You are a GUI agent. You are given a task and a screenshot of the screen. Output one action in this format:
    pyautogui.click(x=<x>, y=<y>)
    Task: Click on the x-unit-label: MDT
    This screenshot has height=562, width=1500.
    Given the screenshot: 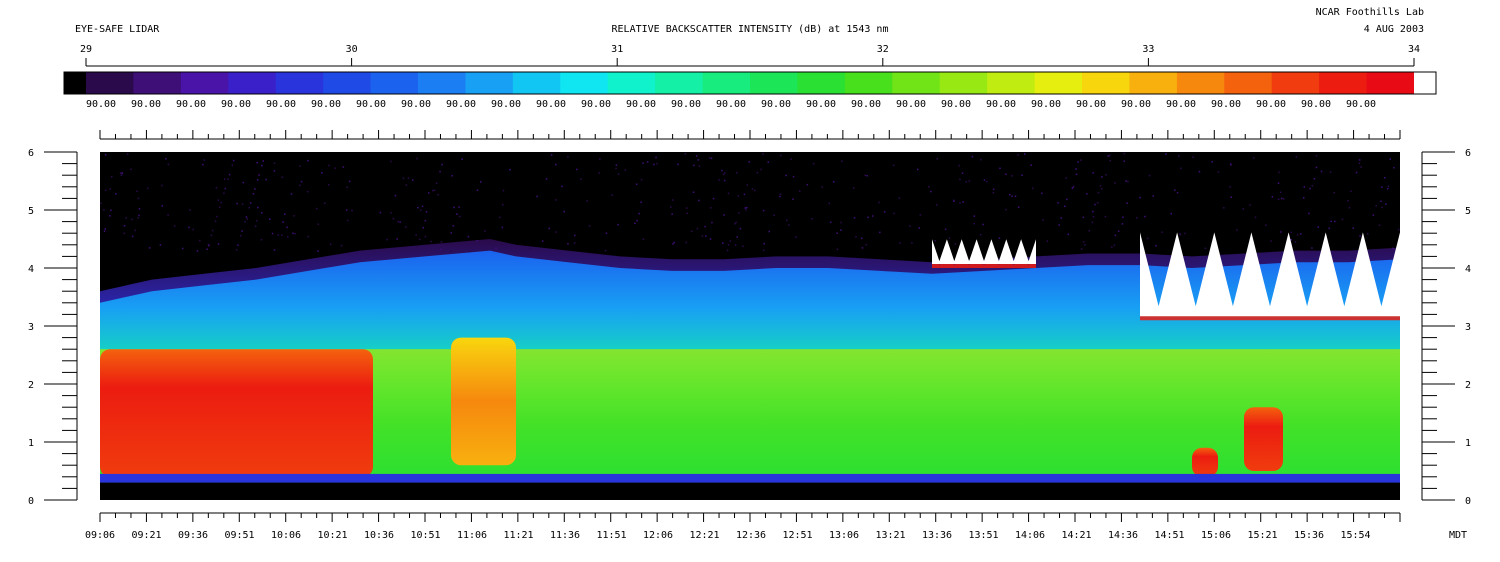 What is the action you would take?
    pyautogui.click(x=1458, y=535)
    